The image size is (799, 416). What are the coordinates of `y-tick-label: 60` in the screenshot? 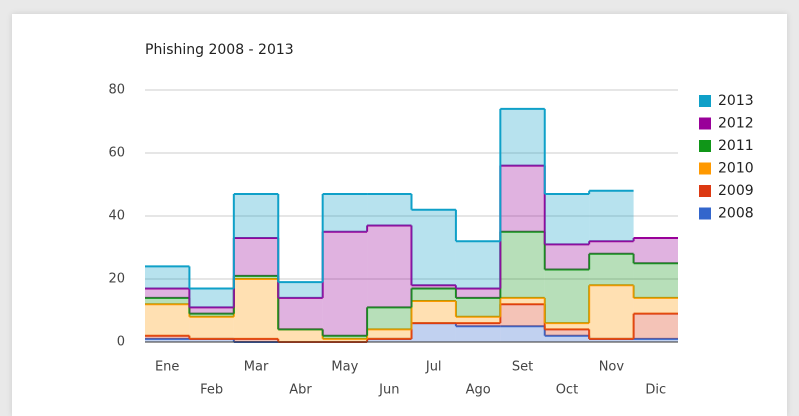 It's located at (116, 153).